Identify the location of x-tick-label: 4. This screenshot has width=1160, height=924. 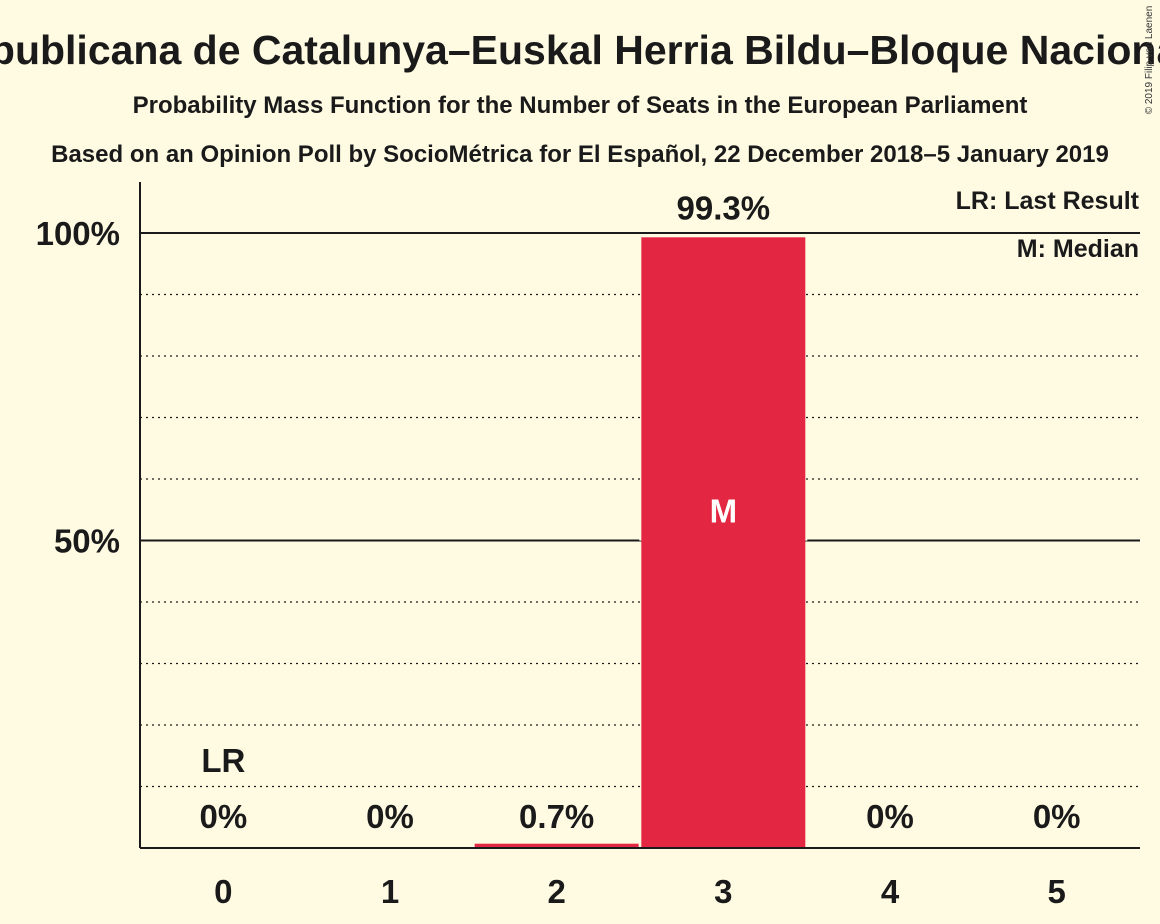
(890, 891).